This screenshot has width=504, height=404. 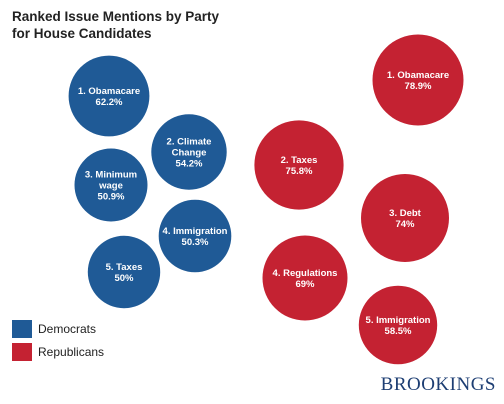 I want to click on republicans-bubble-5-value: 58.5%, so click(x=398, y=331).